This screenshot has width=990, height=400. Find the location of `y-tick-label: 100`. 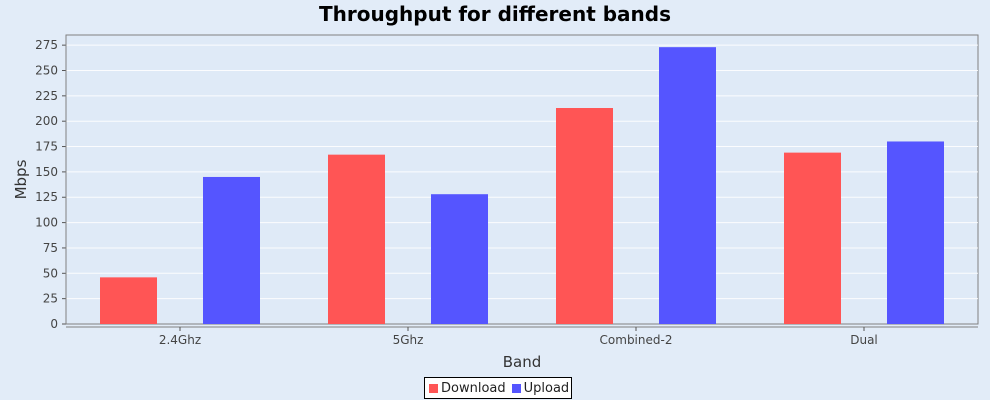

y-tick-label: 100 is located at coordinates (46, 223).